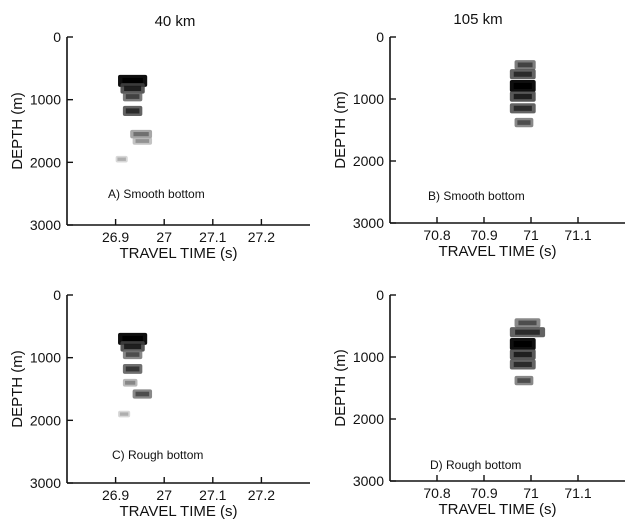 This screenshot has height=519, width=627. Describe the element at coordinates (175, 21) in the screenshot. I see `panel-title: 40 km` at that location.